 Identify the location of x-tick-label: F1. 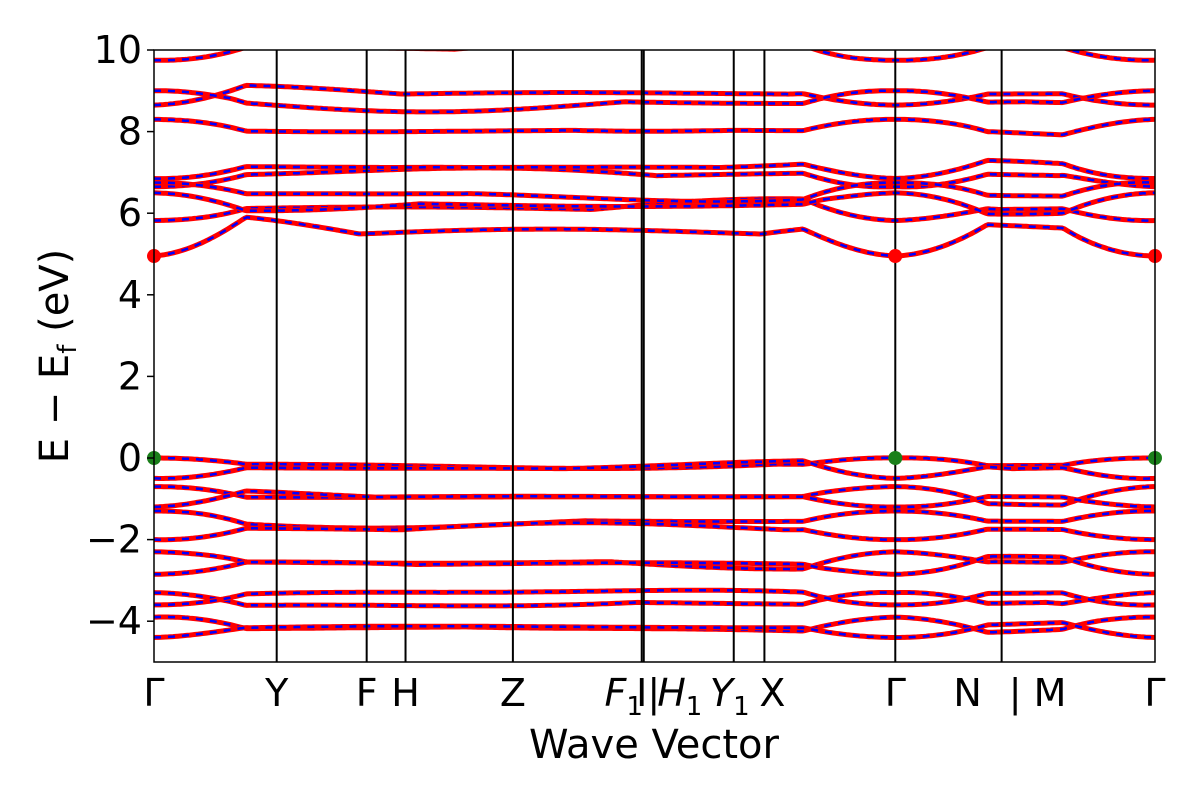
(624, 696).